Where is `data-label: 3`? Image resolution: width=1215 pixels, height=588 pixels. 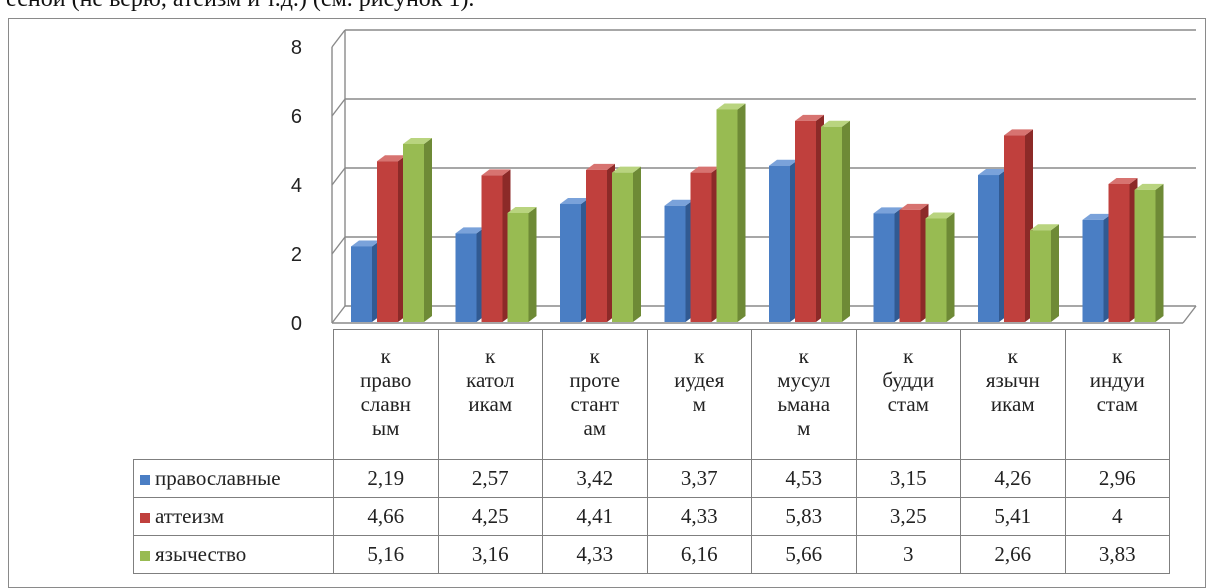
data-label: 3 is located at coordinates (908, 554).